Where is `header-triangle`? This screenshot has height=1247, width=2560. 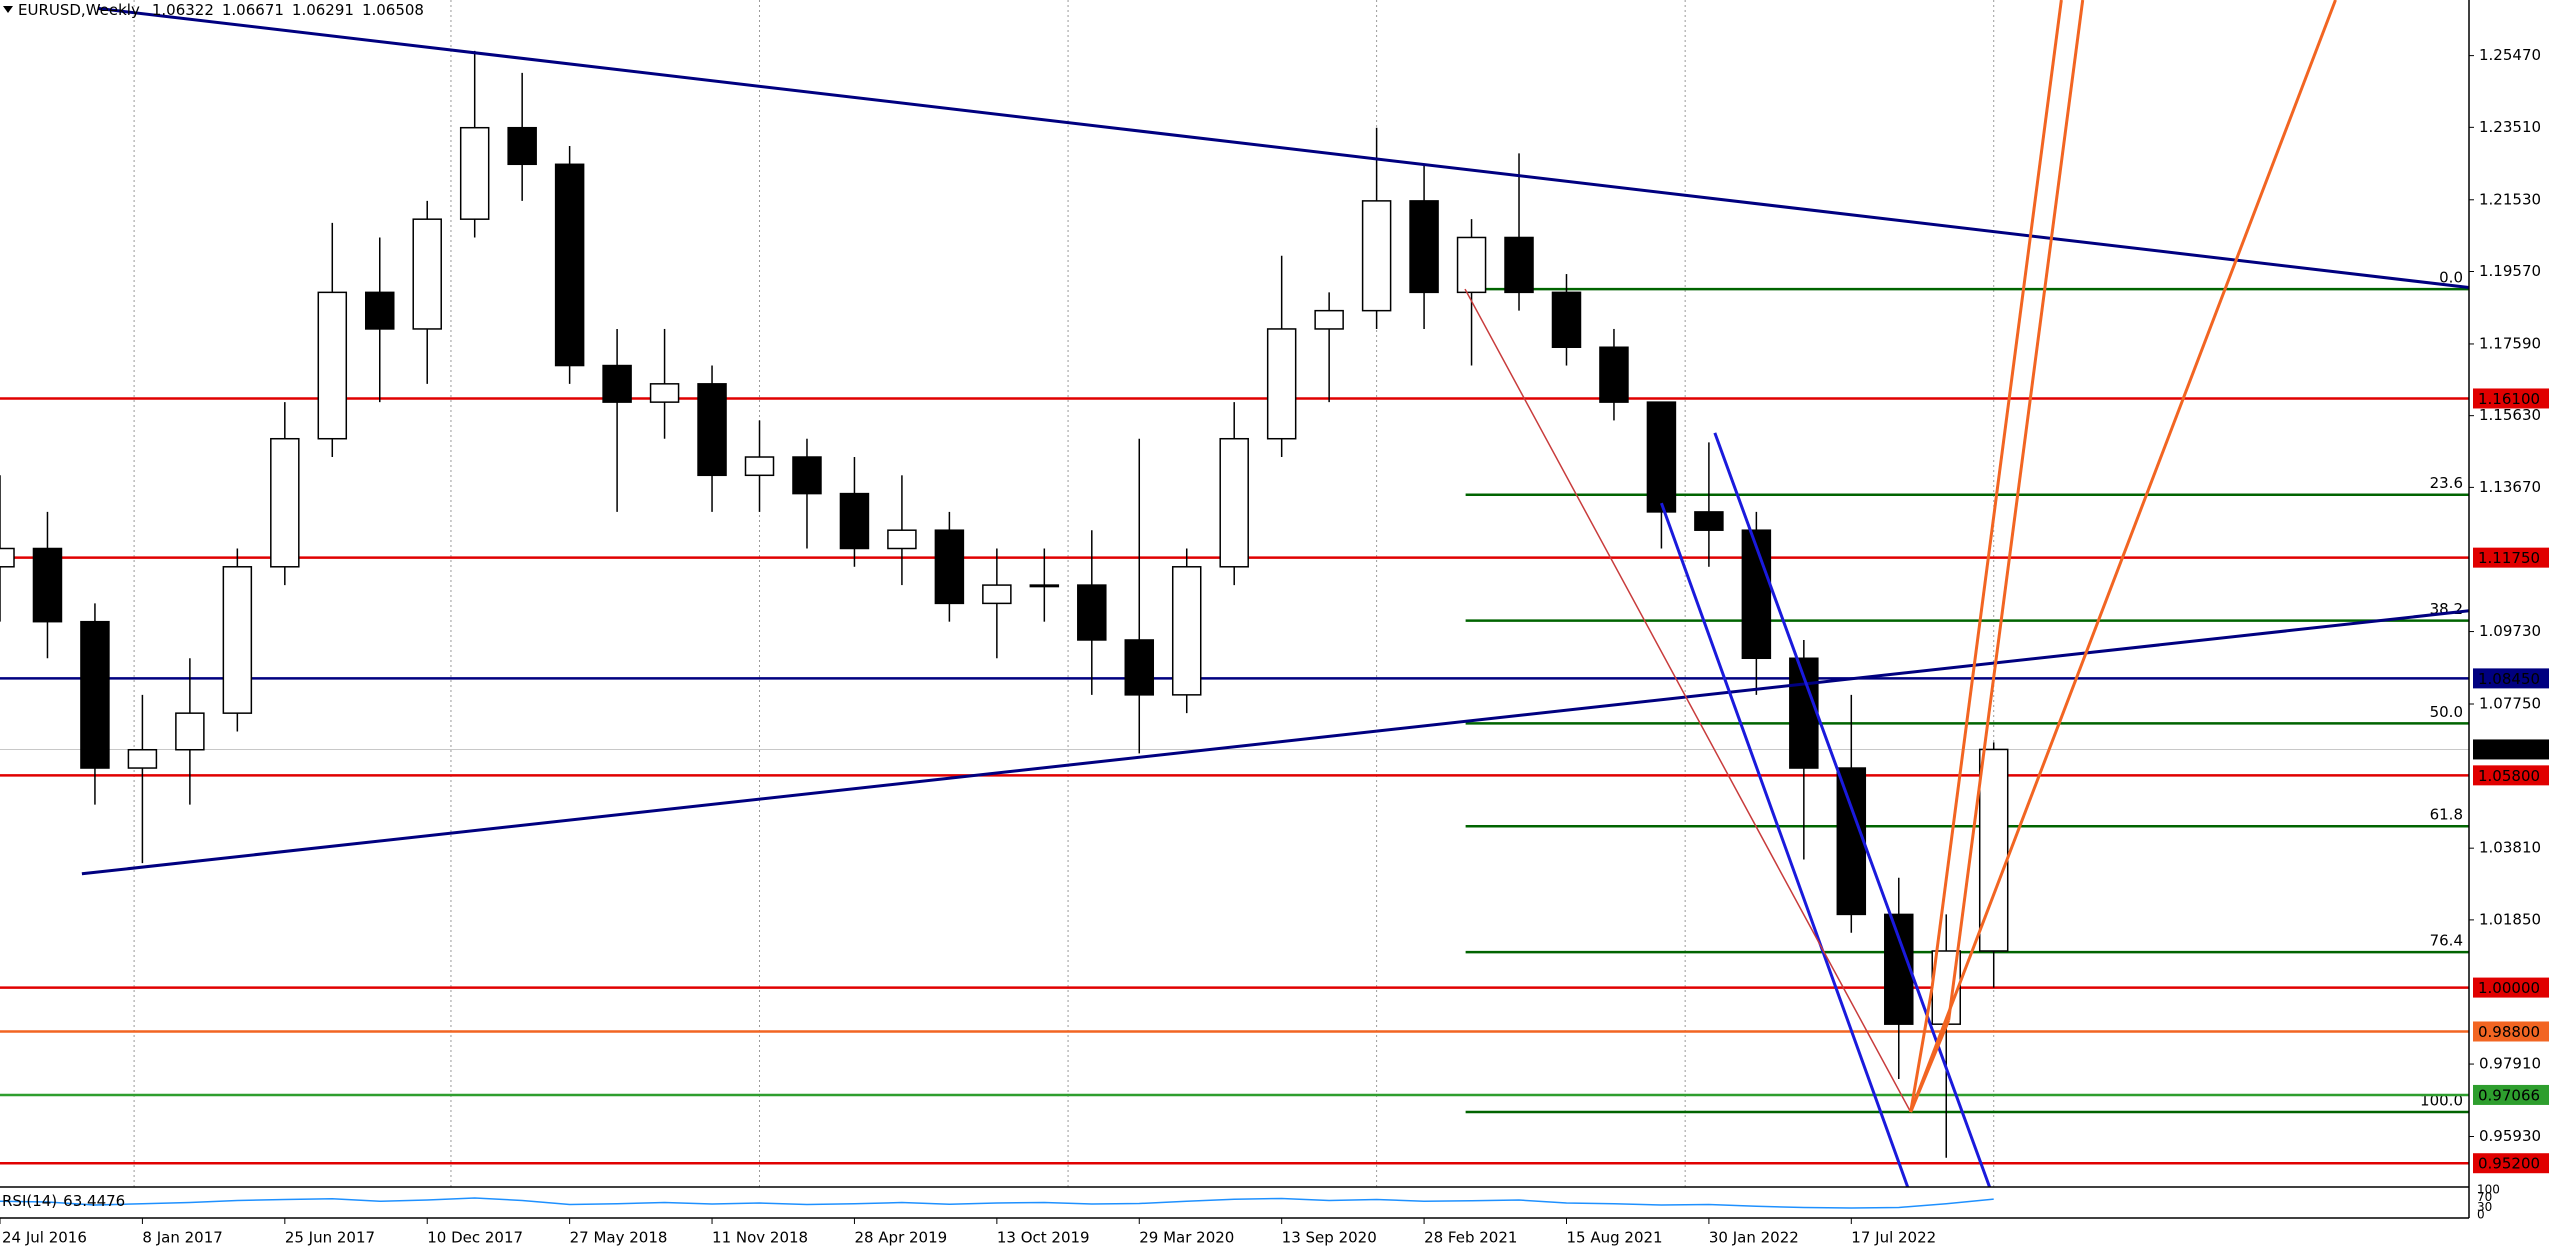
header-triangle is located at coordinates (8, 9).